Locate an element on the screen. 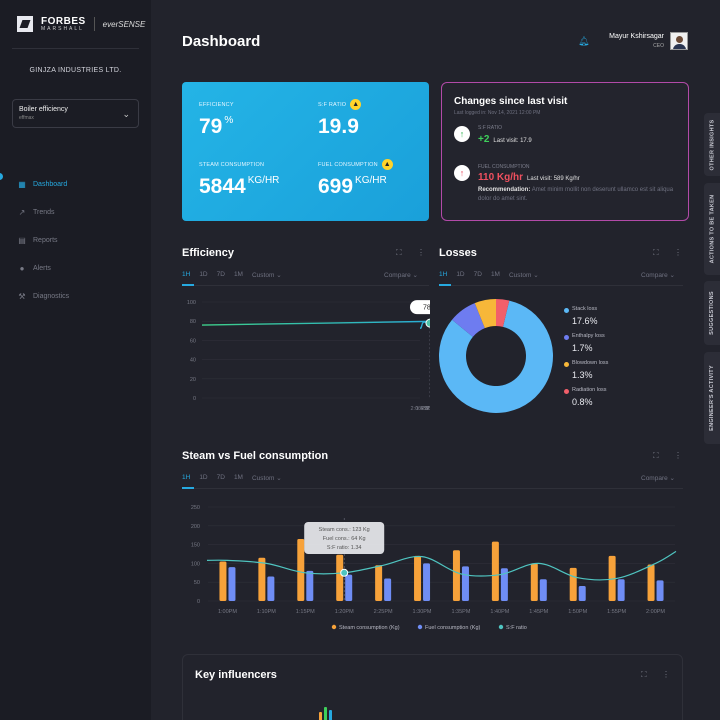 This screenshot has width=720, height=720. tab-suggestions: SUGGESTIONS is located at coordinates (712, 313).